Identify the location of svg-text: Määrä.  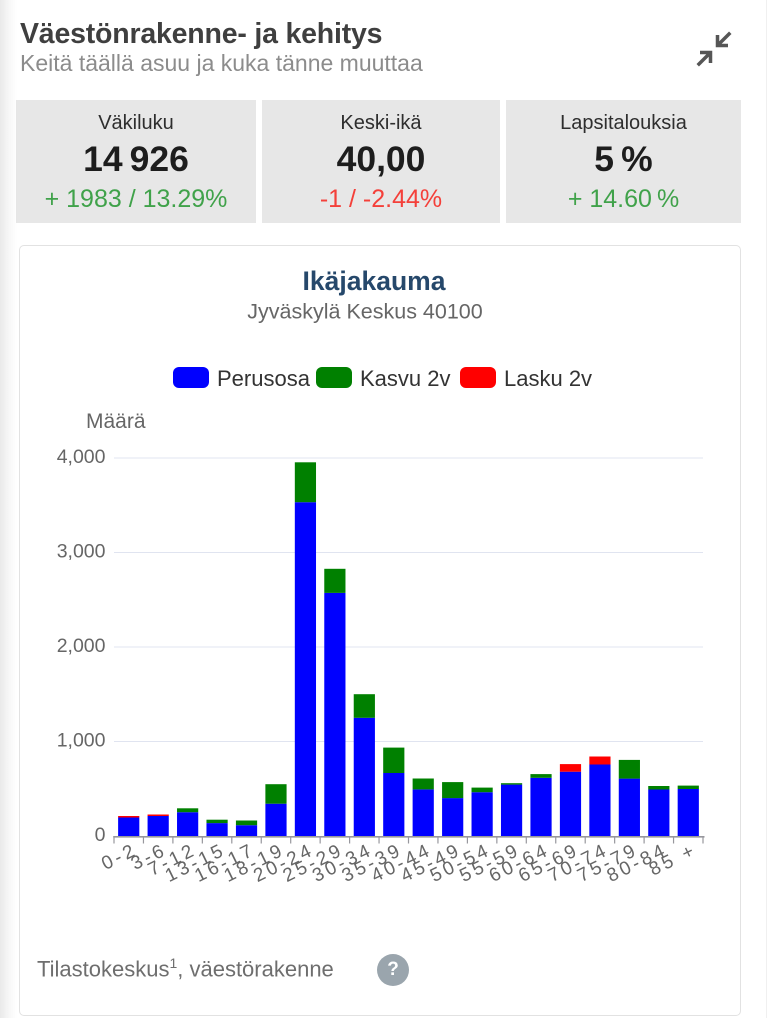
(116, 421).